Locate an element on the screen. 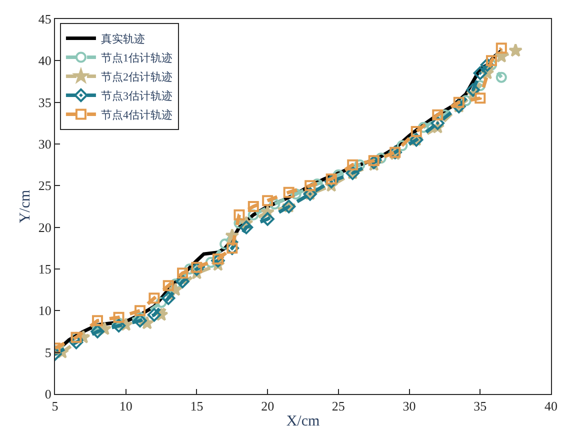 This screenshot has height=439, width=576. x-tick-label: 30 is located at coordinates (409, 406).